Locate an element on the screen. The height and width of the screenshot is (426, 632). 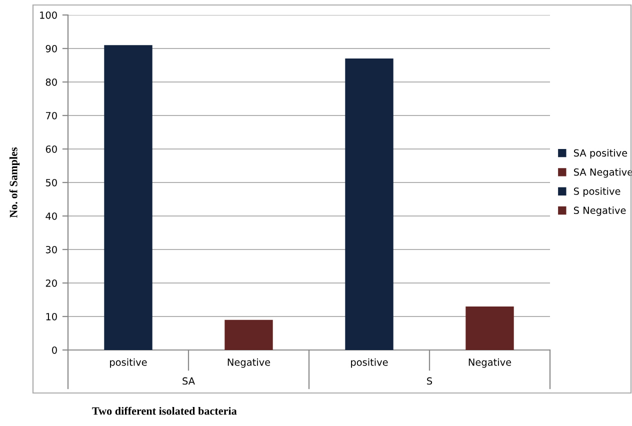
y-tick-label: 90 is located at coordinates (51, 48).